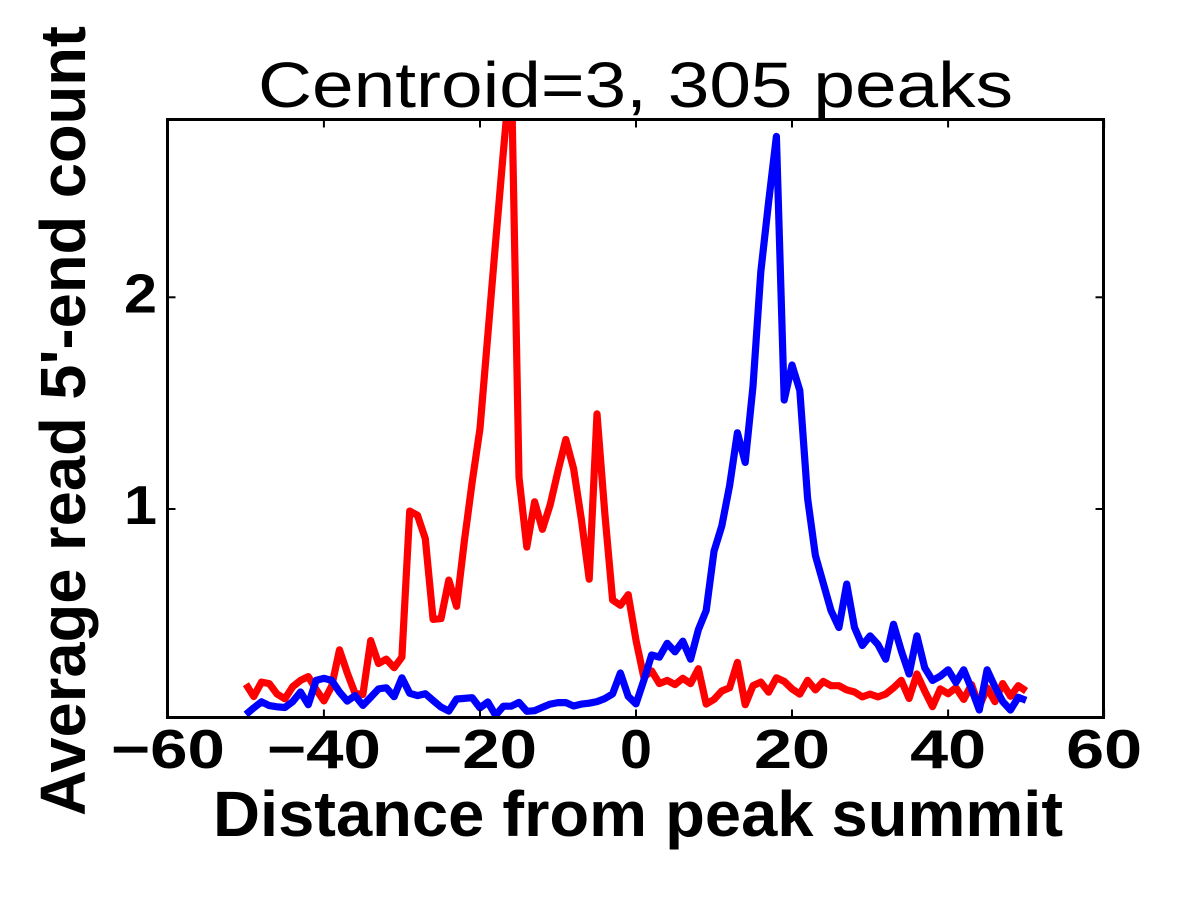 The image size is (1200, 900). What do you see at coordinates (948, 749) in the screenshot?
I see `svg-text: 40` at bounding box center [948, 749].